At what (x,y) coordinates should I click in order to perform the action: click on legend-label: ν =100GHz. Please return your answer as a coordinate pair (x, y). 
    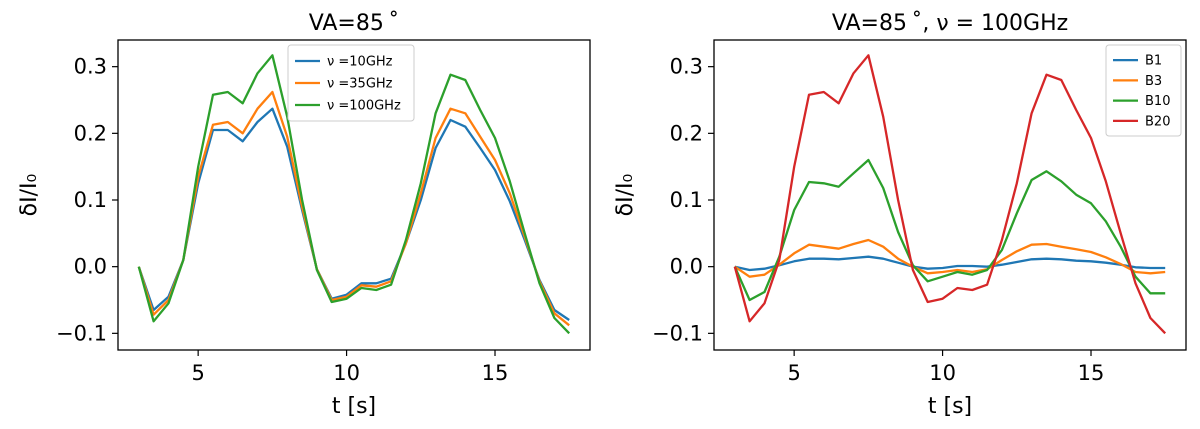
    Looking at the image, I should click on (364, 106).